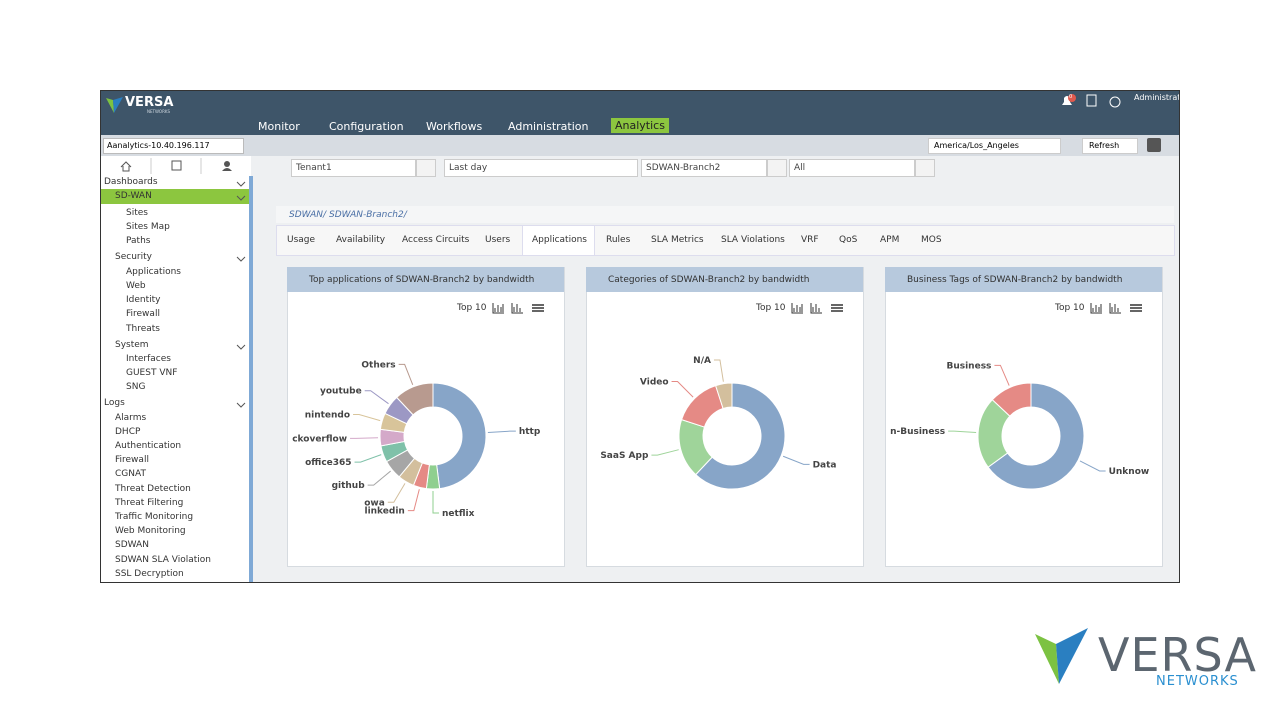 The image size is (1280, 720). Describe the element at coordinates (176, 166) in the screenshot. I see `sidebar-tabs` at that location.